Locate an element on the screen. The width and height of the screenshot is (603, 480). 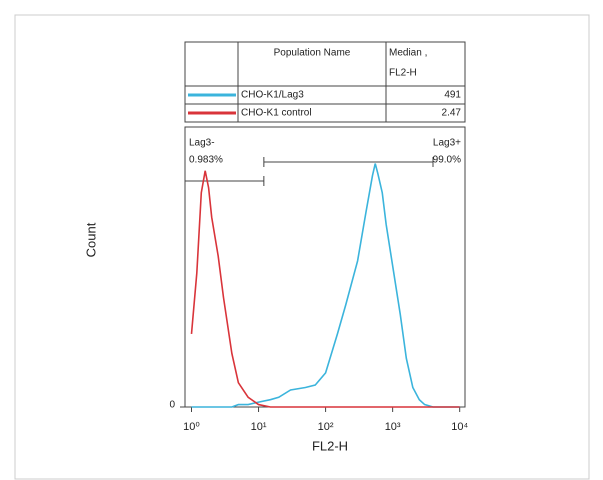
y-tick-label: 0 is located at coordinates (172, 405).